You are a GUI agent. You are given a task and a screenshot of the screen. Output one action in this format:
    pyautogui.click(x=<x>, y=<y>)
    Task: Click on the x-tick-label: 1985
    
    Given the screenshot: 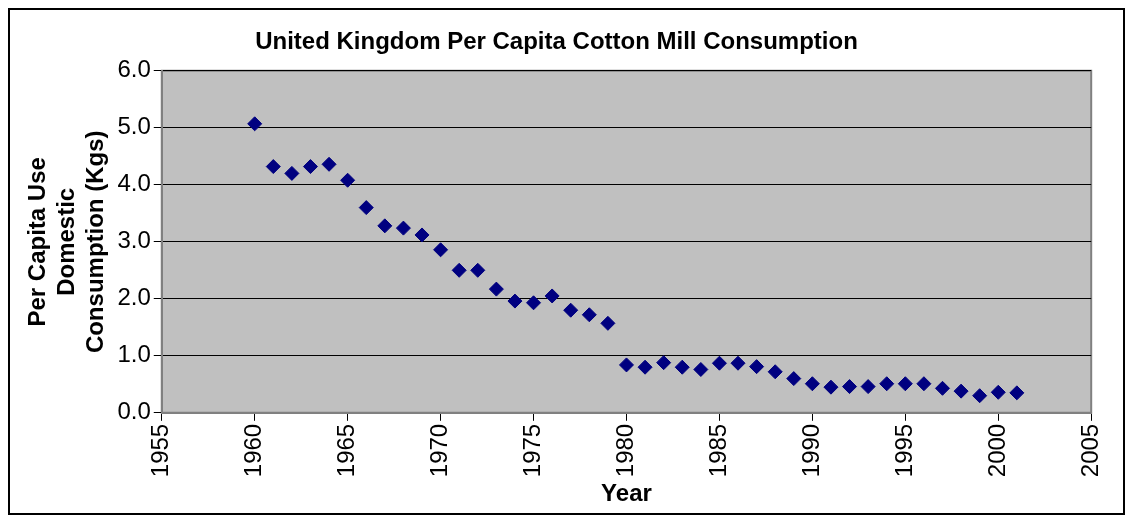 What is the action you would take?
    pyautogui.click(x=718, y=450)
    